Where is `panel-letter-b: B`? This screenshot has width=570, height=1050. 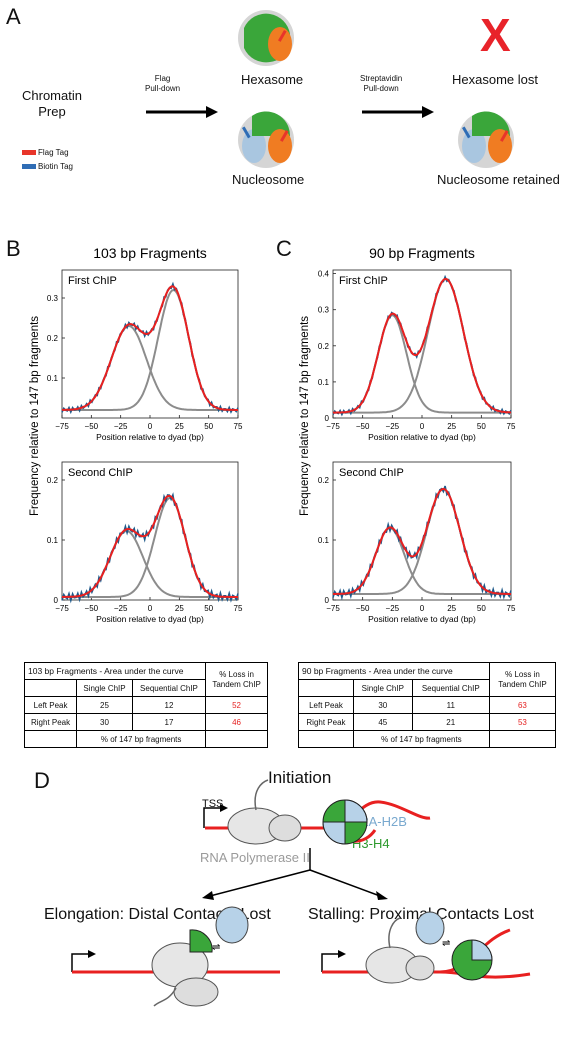 panel-letter-b: B is located at coordinates (13, 248).